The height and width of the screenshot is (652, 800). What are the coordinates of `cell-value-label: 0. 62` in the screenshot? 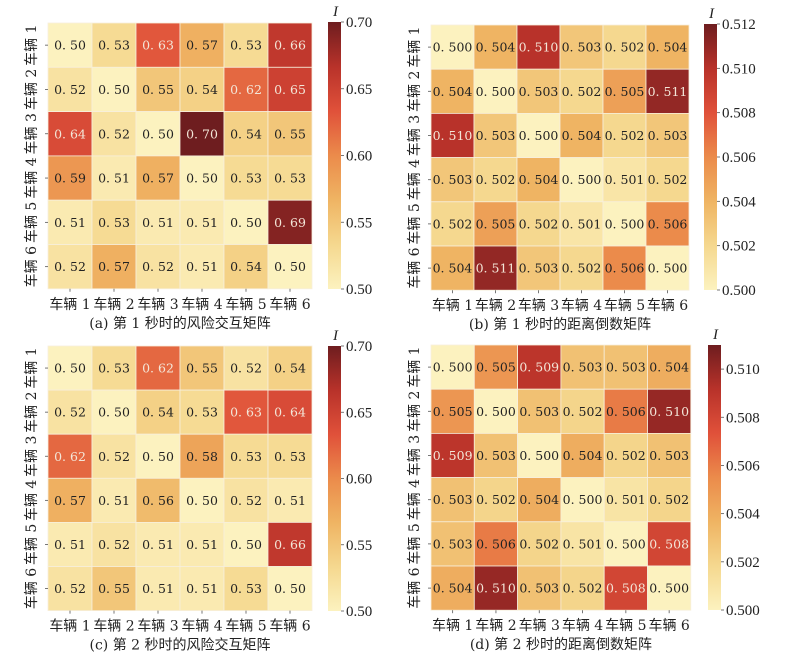 It's located at (246, 89).